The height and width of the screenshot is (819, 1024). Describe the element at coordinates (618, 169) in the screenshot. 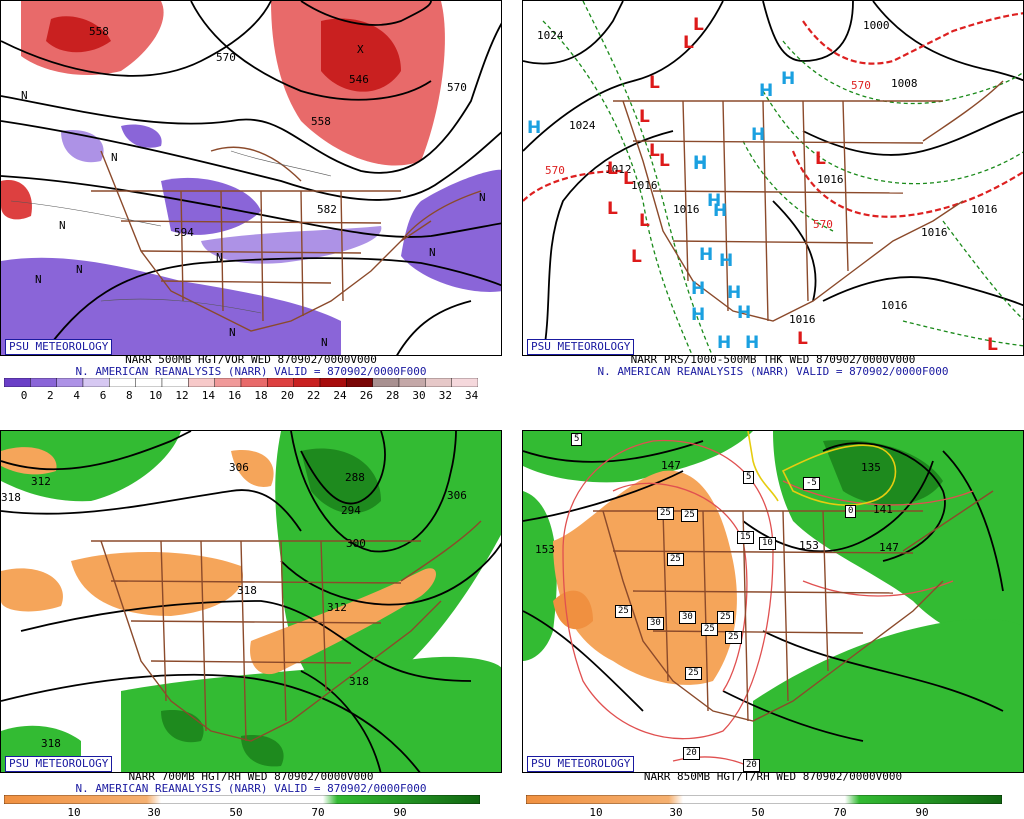

I see `contour-label: 1012` at that location.